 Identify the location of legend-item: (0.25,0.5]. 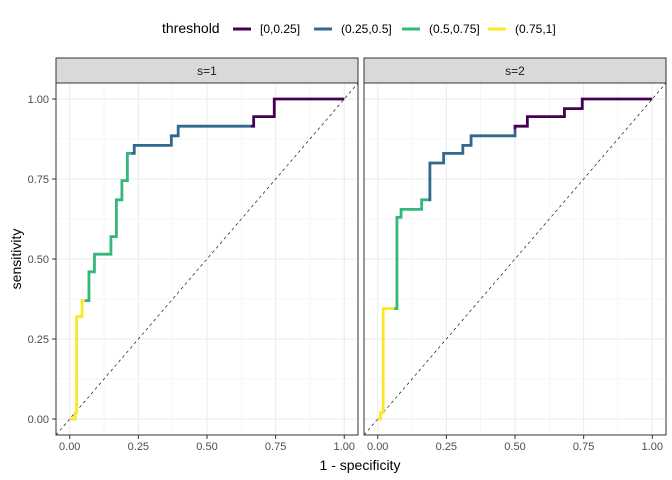
(353, 29).